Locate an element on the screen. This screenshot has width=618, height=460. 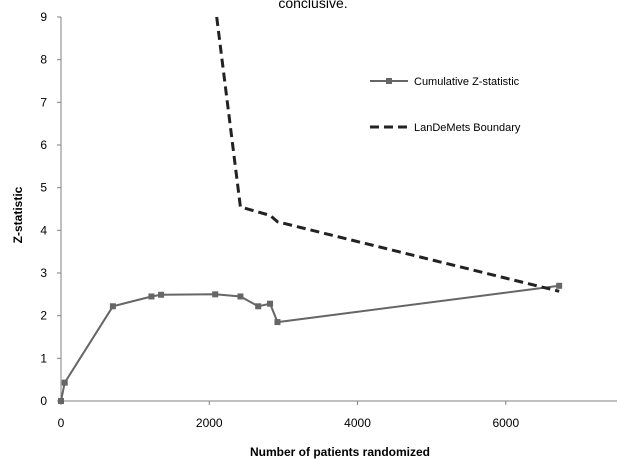
y-ticks: 0 1 2 3 4 5 6 7 8 9 is located at coordinates (50, 209).